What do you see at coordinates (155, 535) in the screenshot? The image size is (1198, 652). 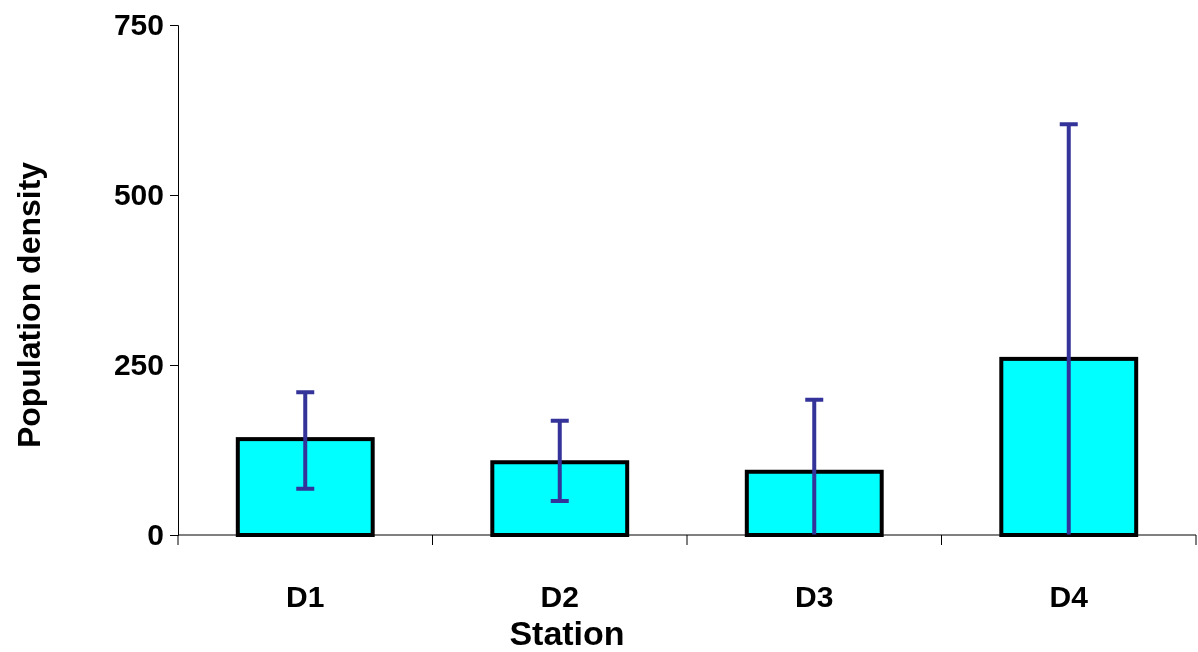 I see `y-tick-label: 0` at bounding box center [155, 535].